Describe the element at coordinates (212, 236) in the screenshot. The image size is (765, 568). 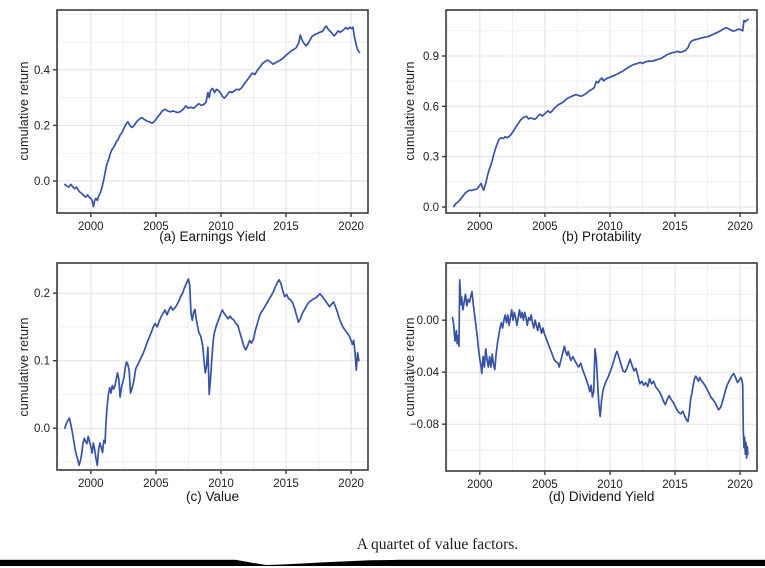
I see `subcaption-earnings-yield: (a) Earnings Yield` at that location.